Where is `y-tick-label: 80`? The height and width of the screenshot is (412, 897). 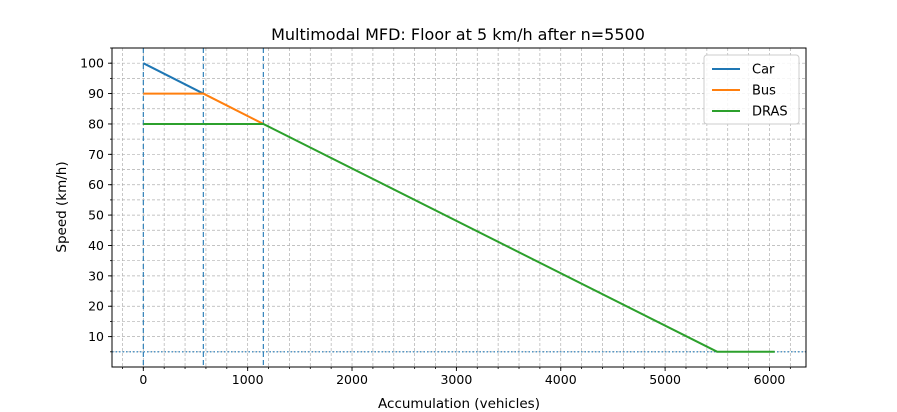 y-tick-label: 80 is located at coordinates (96, 123).